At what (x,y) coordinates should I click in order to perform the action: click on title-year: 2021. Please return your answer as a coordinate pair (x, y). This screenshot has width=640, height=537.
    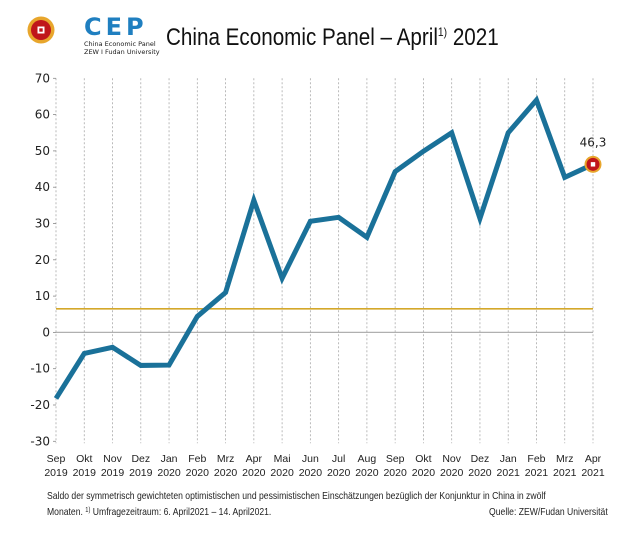
    Looking at the image, I should click on (475, 37).